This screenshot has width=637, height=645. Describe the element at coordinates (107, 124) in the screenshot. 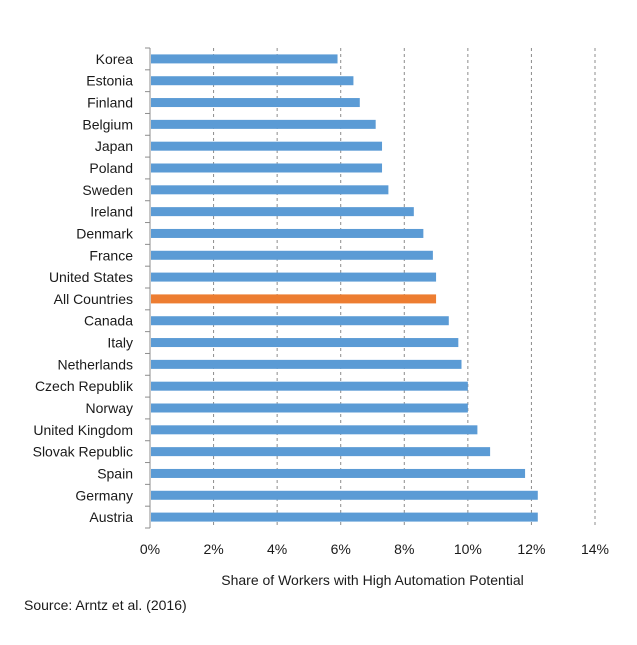

I see `category-label: Belgium` at that location.